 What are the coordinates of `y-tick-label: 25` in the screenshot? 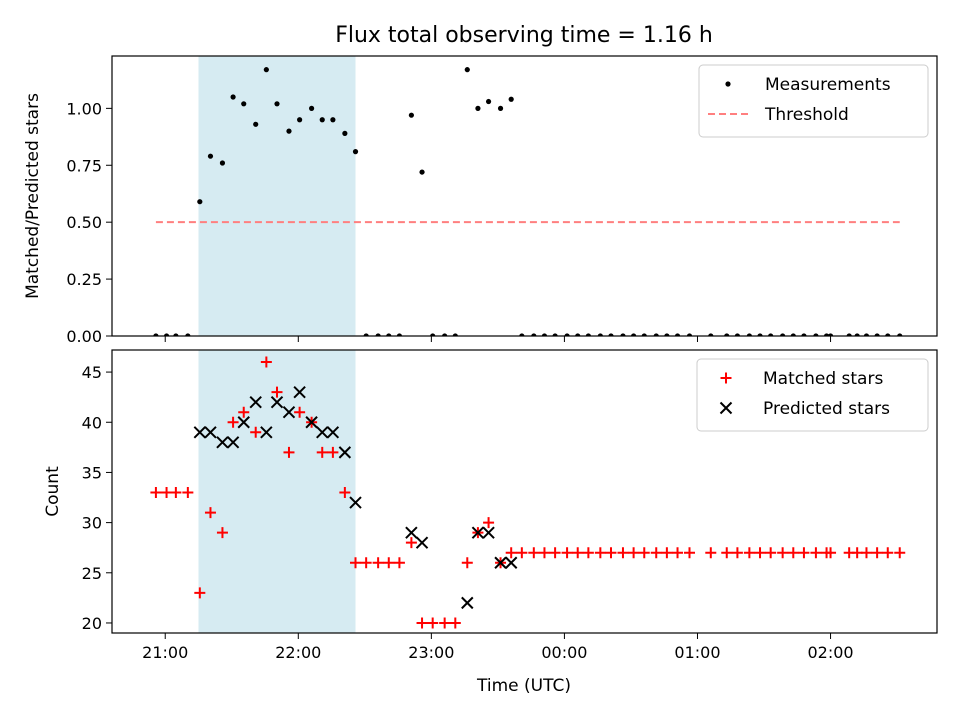 It's located at (92, 573).